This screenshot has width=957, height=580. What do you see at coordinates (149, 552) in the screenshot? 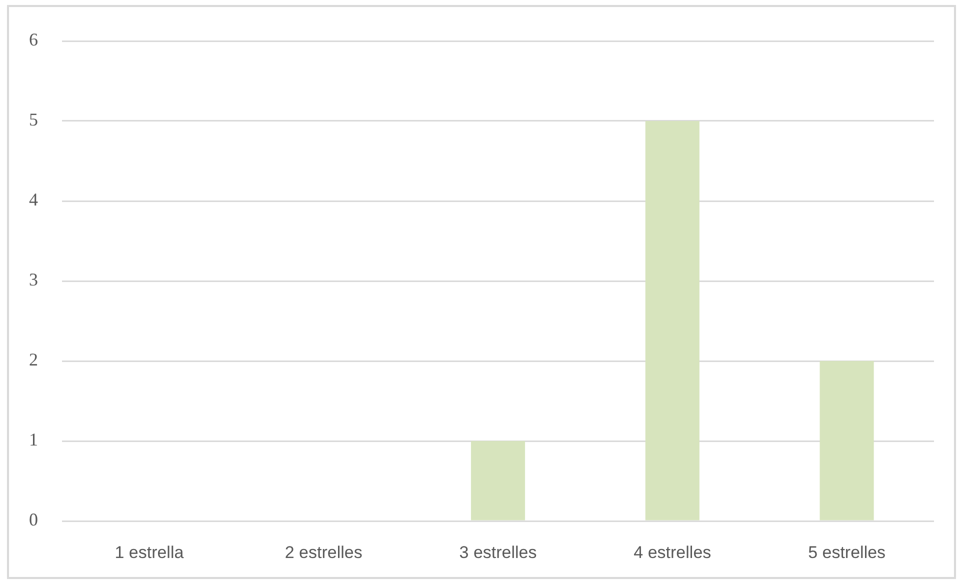
I see `x-tick-label: 1 estrella` at bounding box center [149, 552].